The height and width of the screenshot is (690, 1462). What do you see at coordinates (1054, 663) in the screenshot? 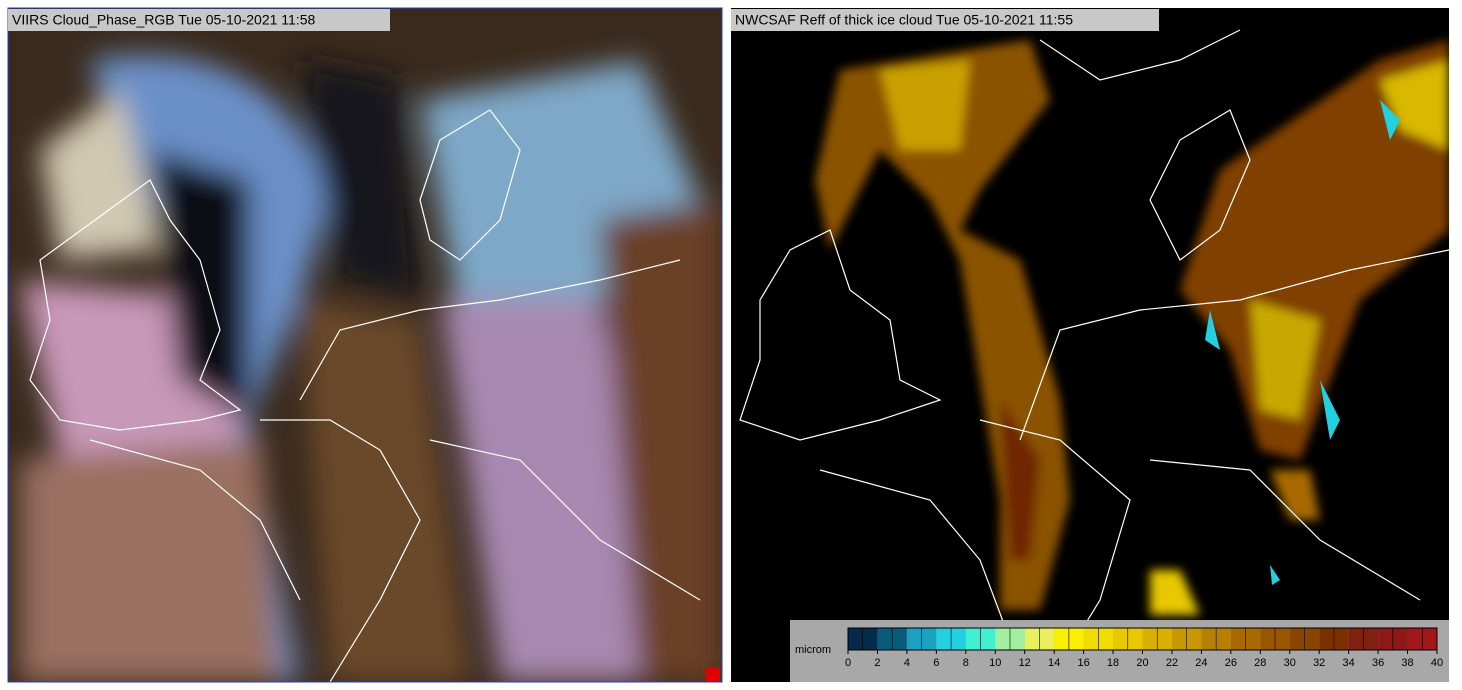
I see `colorbar-tick-label: 14` at bounding box center [1054, 663].